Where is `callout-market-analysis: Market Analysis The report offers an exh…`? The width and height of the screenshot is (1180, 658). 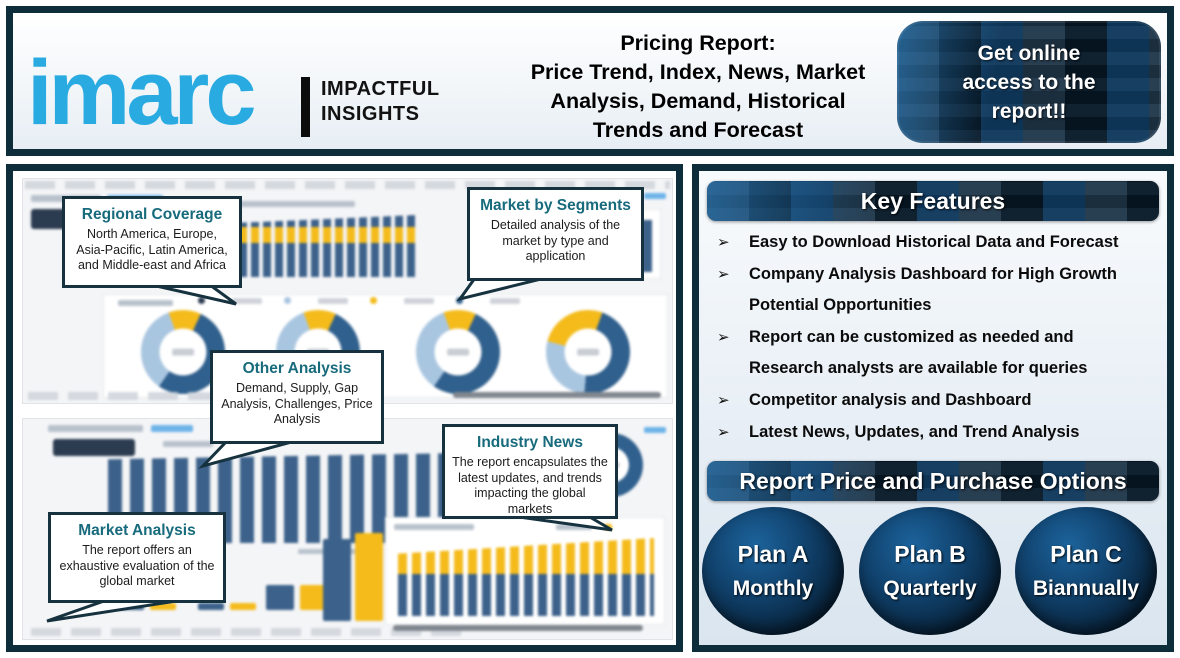 callout-market-analysis: Market Analysis The report offers an exh… is located at coordinates (137, 557).